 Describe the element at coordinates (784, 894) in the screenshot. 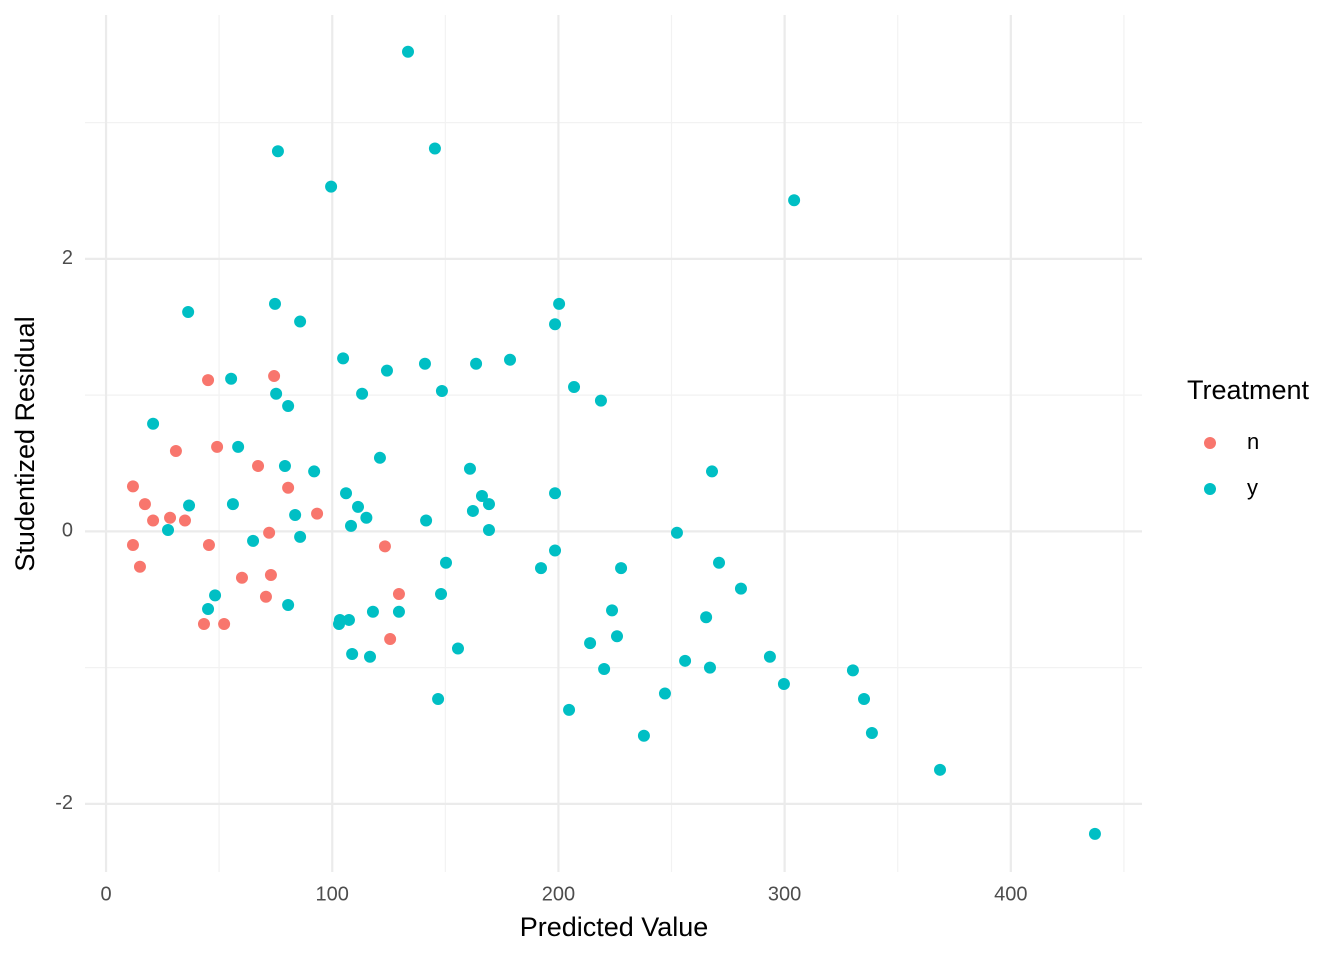

I see `x-tick-label: 300` at that location.